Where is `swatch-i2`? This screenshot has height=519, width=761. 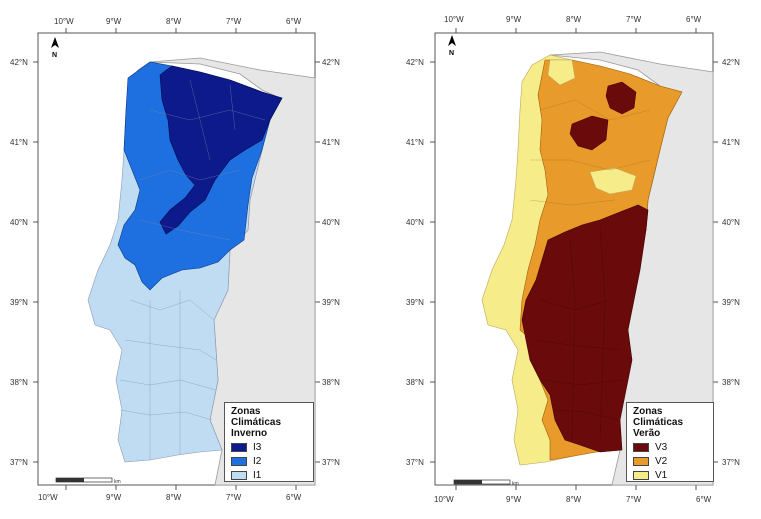
swatch-i2 is located at coordinates (239, 461).